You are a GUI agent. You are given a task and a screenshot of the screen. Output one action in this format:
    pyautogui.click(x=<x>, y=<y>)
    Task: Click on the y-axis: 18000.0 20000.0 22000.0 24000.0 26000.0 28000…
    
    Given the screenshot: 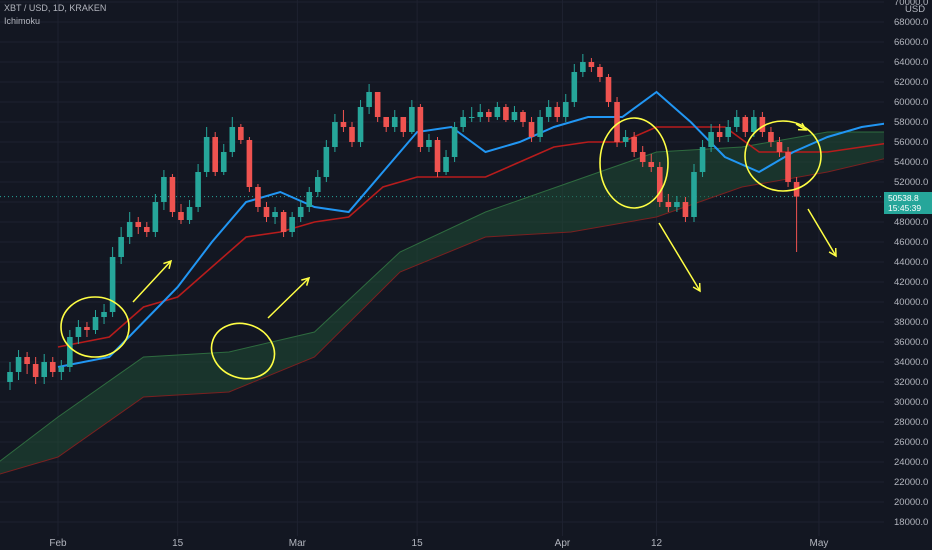 What is the action you would take?
    pyautogui.click(x=911, y=264)
    